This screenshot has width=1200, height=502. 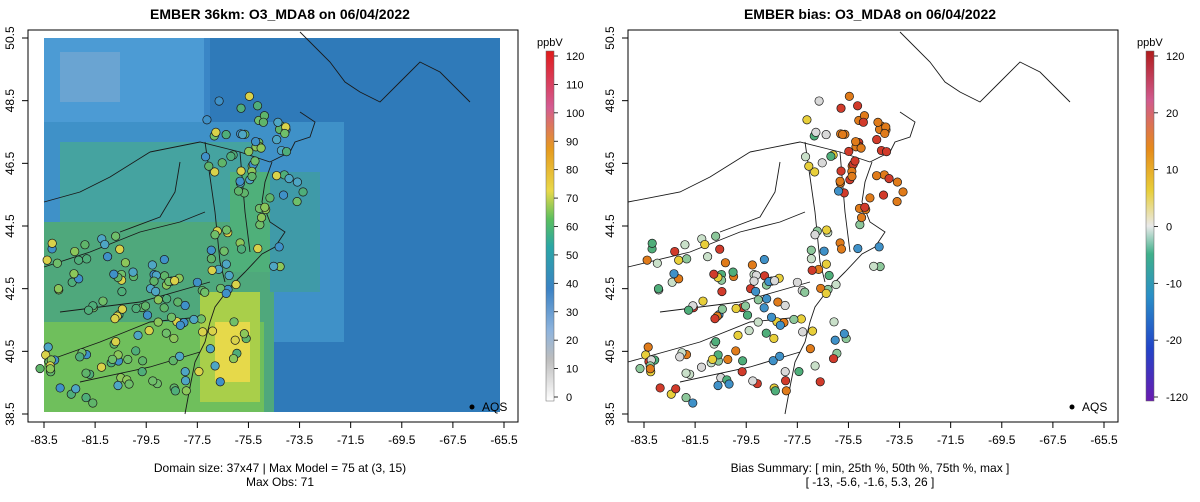 I want to click on colorbar-tick-label: -20, so click(x=1174, y=341).